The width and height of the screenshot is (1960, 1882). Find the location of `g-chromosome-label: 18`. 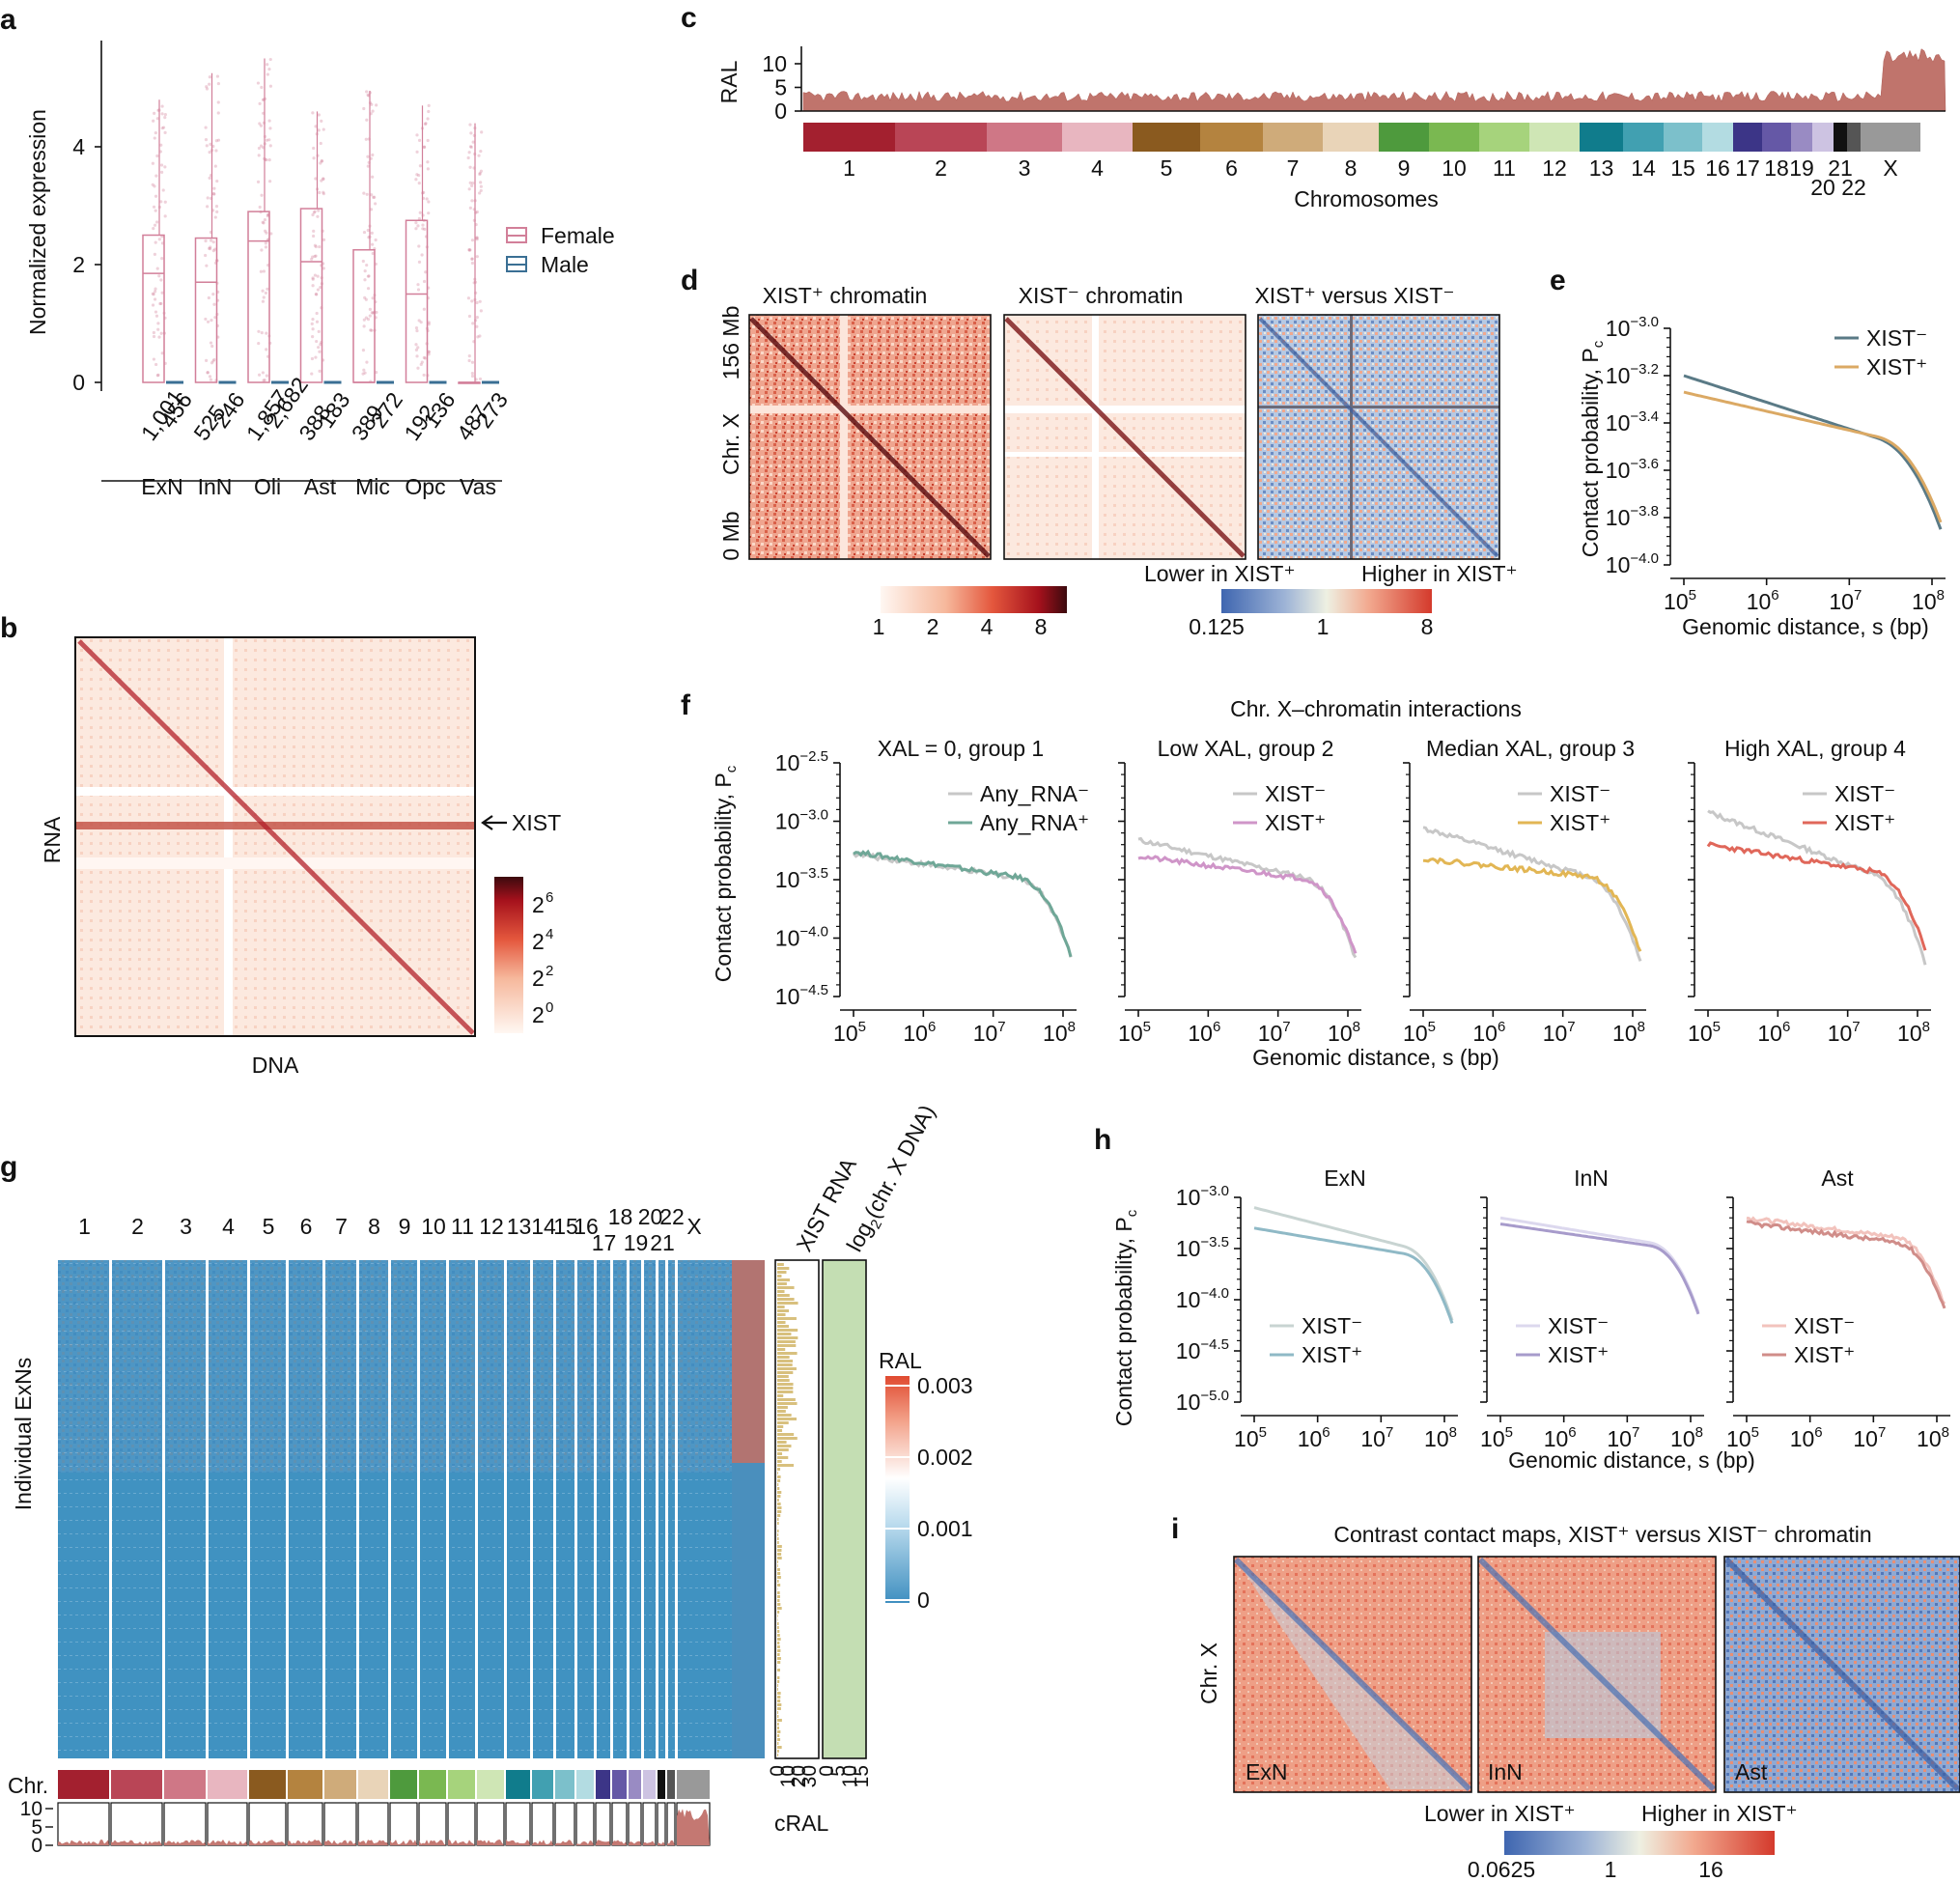

g-chromosome-label: 18 is located at coordinates (621, 1216).